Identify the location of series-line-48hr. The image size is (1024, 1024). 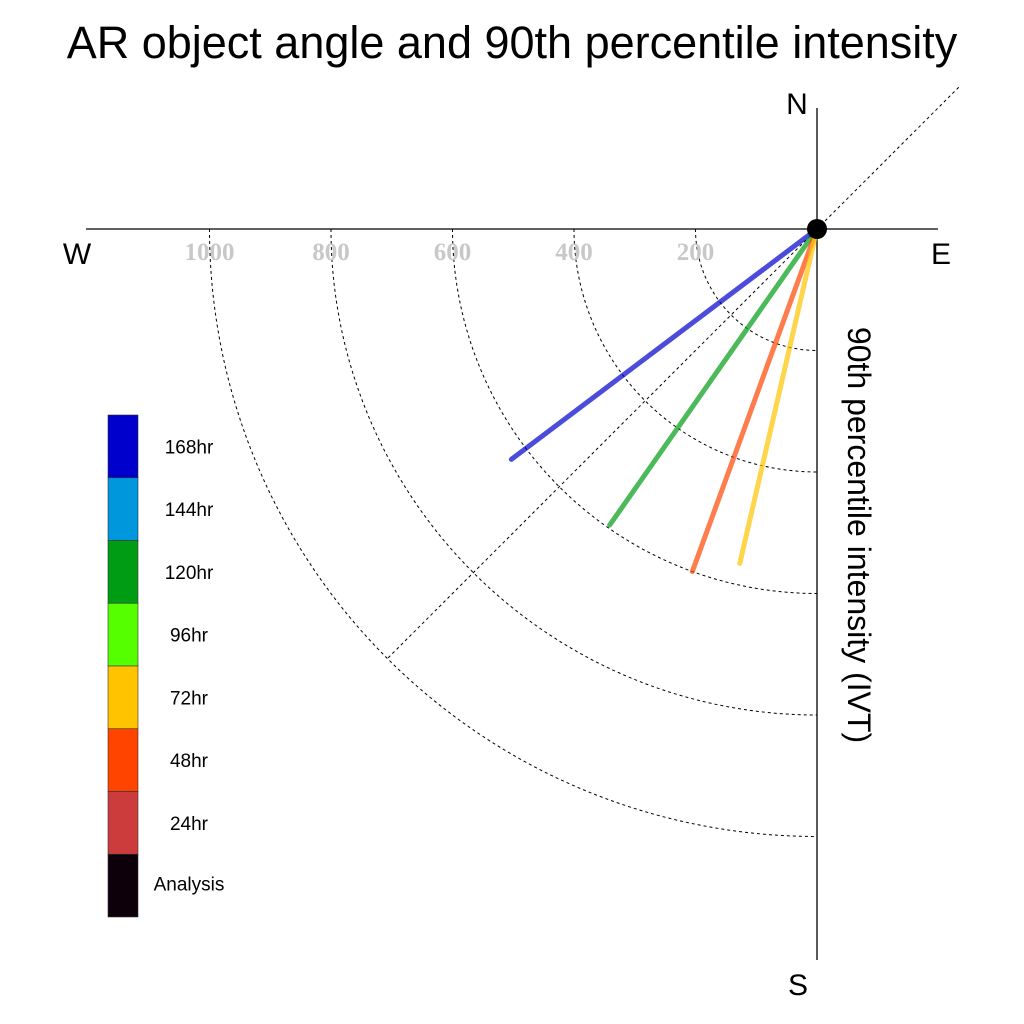
(754, 400).